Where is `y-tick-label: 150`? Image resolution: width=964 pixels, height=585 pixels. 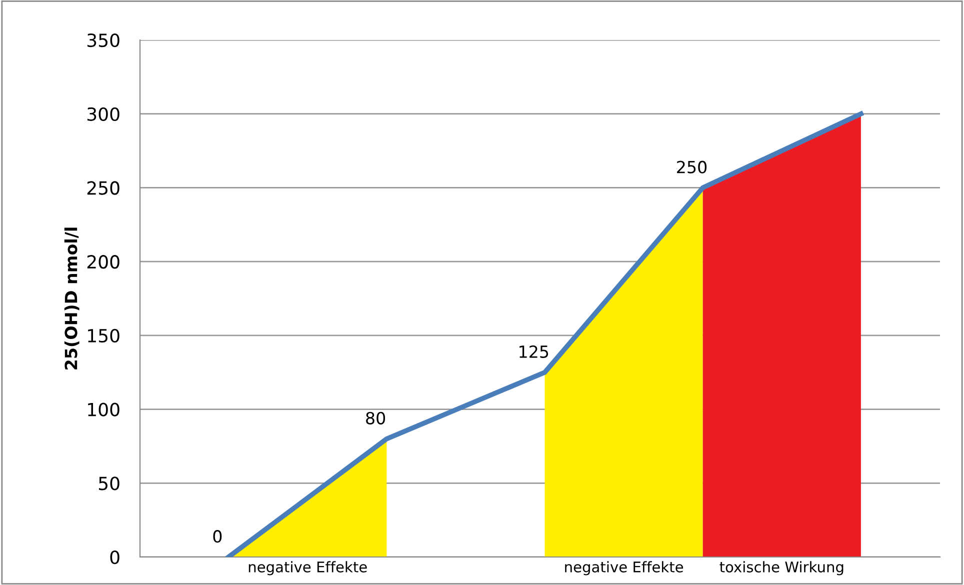
y-tick-label: 150 is located at coordinates (104, 335).